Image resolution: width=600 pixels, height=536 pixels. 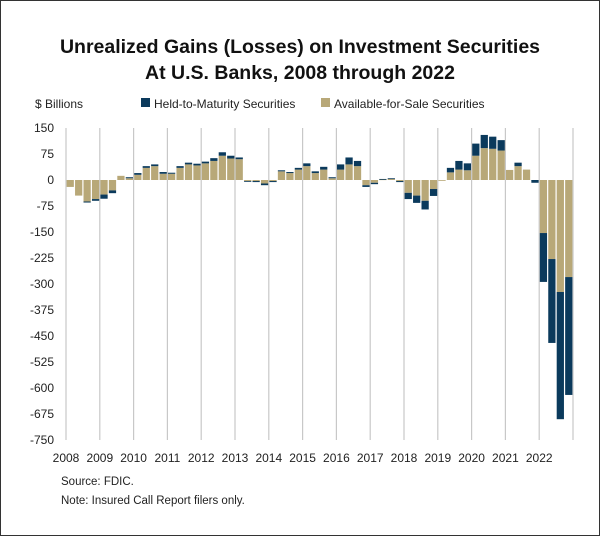 What do you see at coordinates (42, 336) in the screenshot?
I see `y-tick-label: -450` at bounding box center [42, 336].